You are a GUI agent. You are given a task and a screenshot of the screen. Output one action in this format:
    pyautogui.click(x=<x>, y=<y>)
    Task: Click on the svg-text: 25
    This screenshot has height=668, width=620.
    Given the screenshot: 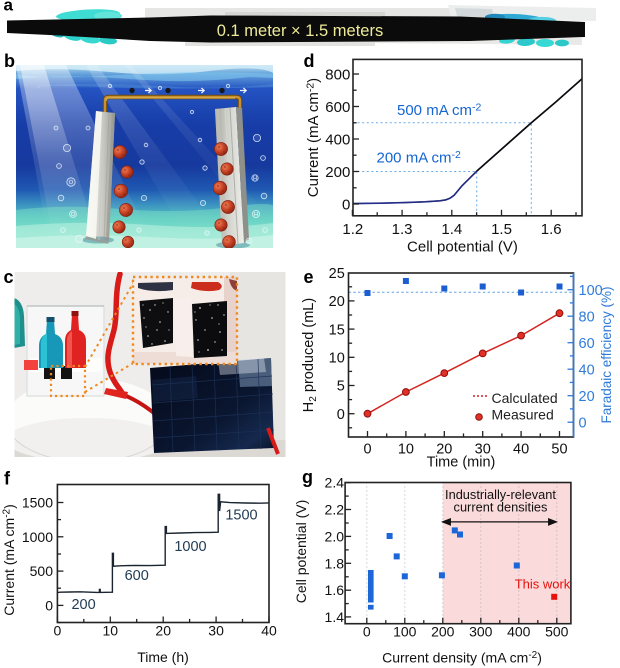 What is the action you would take?
    pyautogui.click(x=337, y=274)
    